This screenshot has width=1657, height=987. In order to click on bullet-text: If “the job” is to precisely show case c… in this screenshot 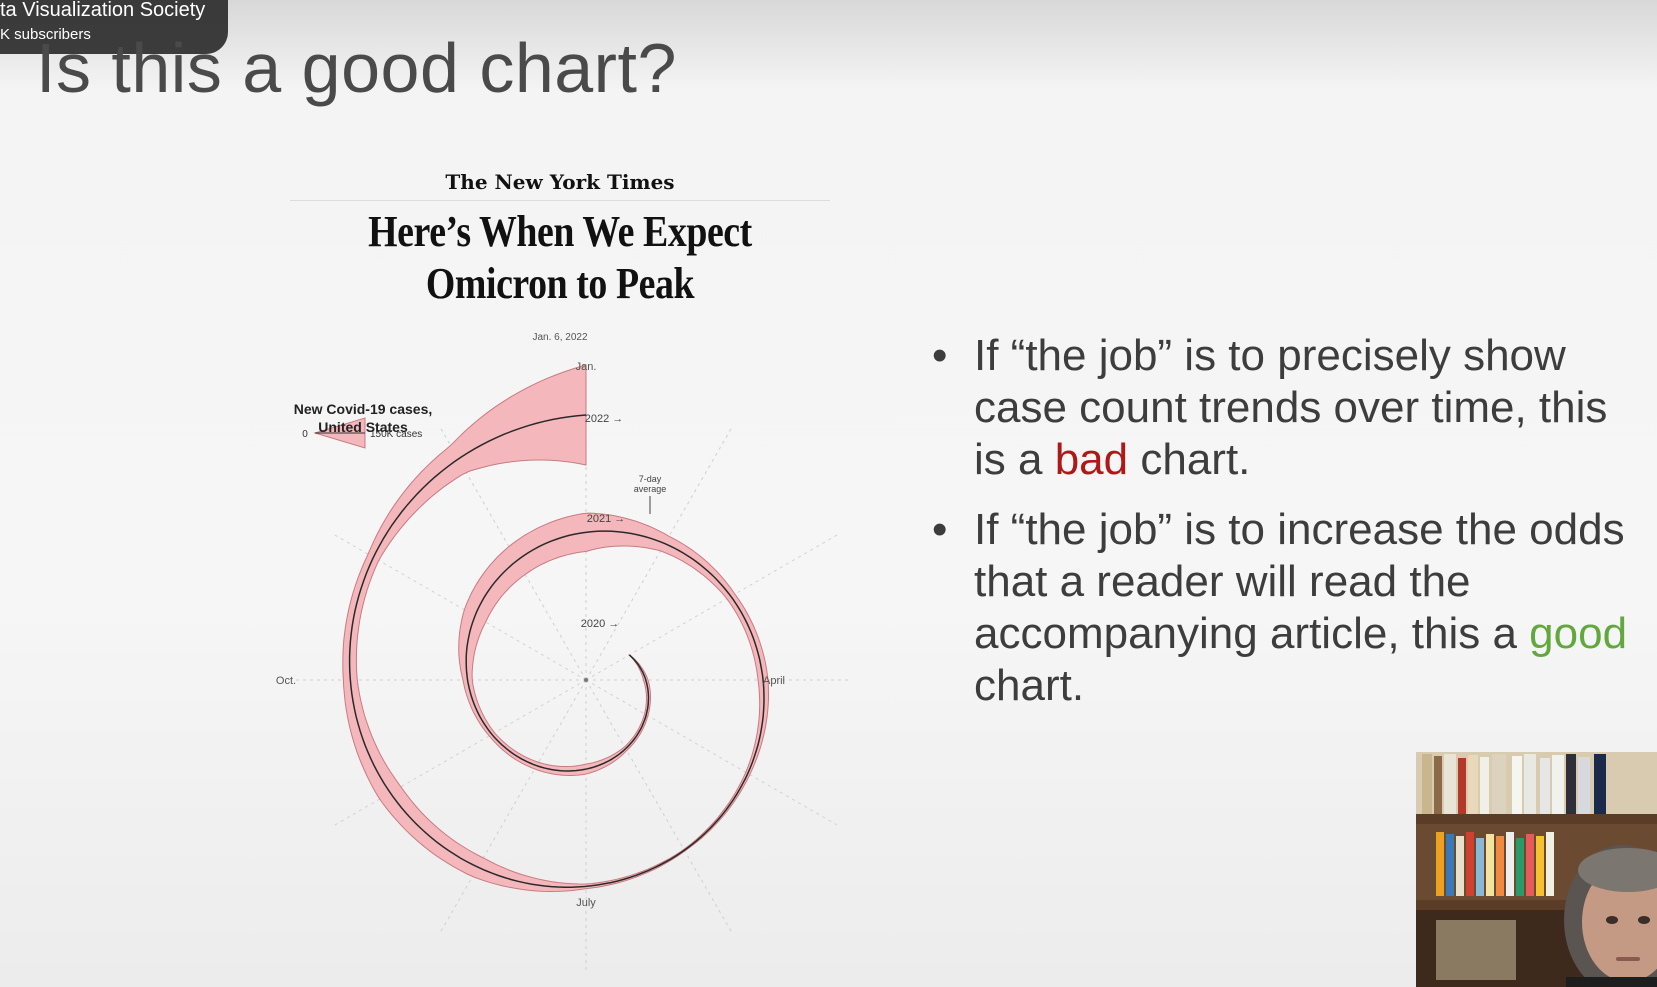, I will do `click(1291, 407)`.